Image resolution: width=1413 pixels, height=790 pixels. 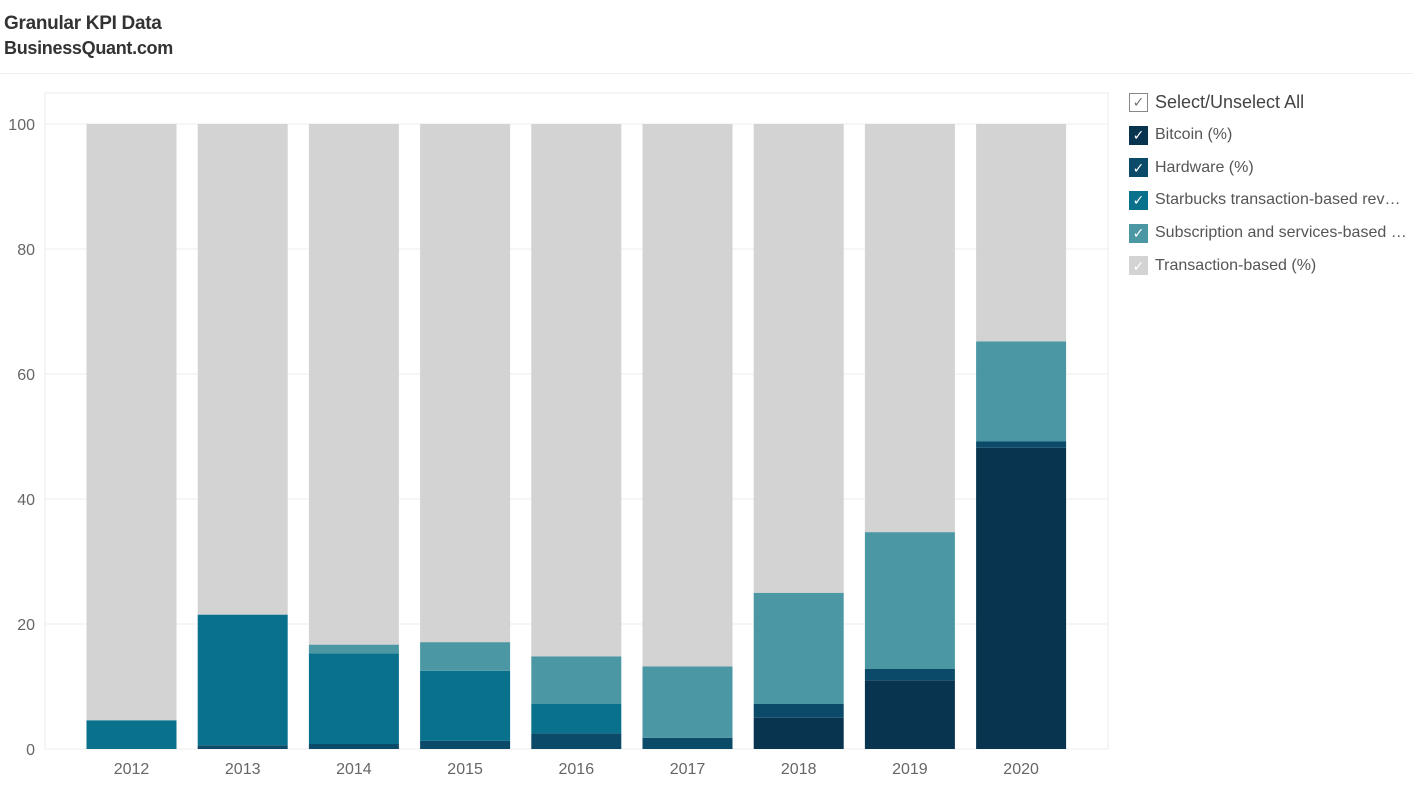 What do you see at coordinates (21, 125) in the screenshot?
I see `y-tick-label: 100` at bounding box center [21, 125].